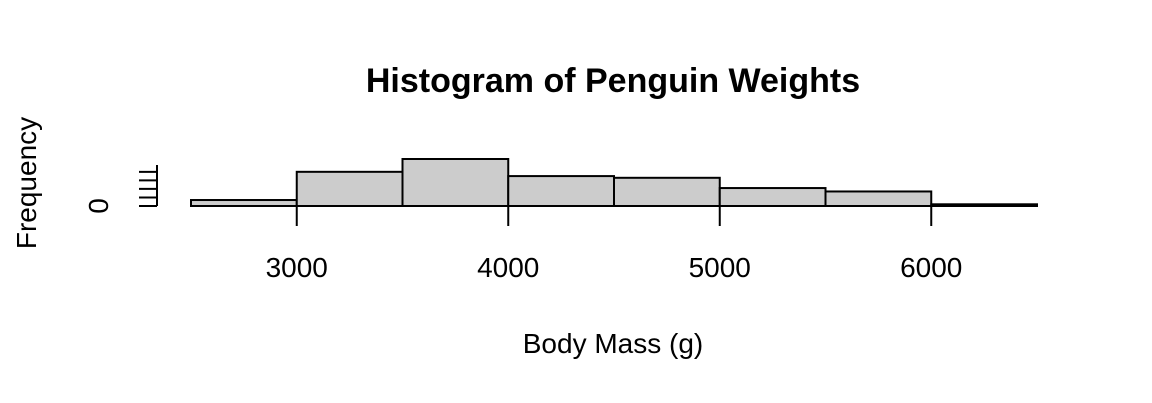 The image size is (1152, 403). What do you see at coordinates (720, 267) in the screenshot?
I see `x-tick-label: 5000` at bounding box center [720, 267].